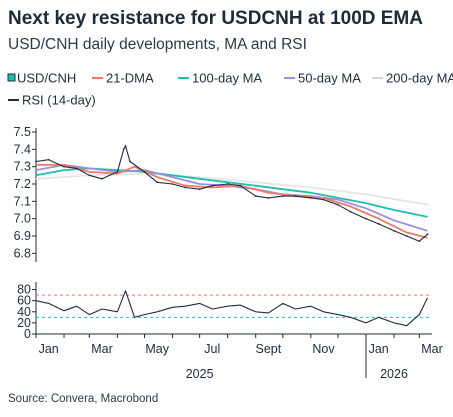  Describe the element at coordinates (227, 78) in the screenshot. I see `legend-label-100-day-ma: 100-day MA` at that location.